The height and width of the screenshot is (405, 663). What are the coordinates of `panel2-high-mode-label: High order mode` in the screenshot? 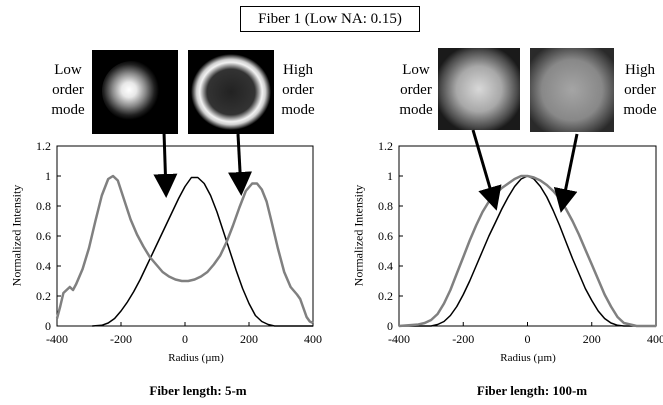 It's located at (640, 90).